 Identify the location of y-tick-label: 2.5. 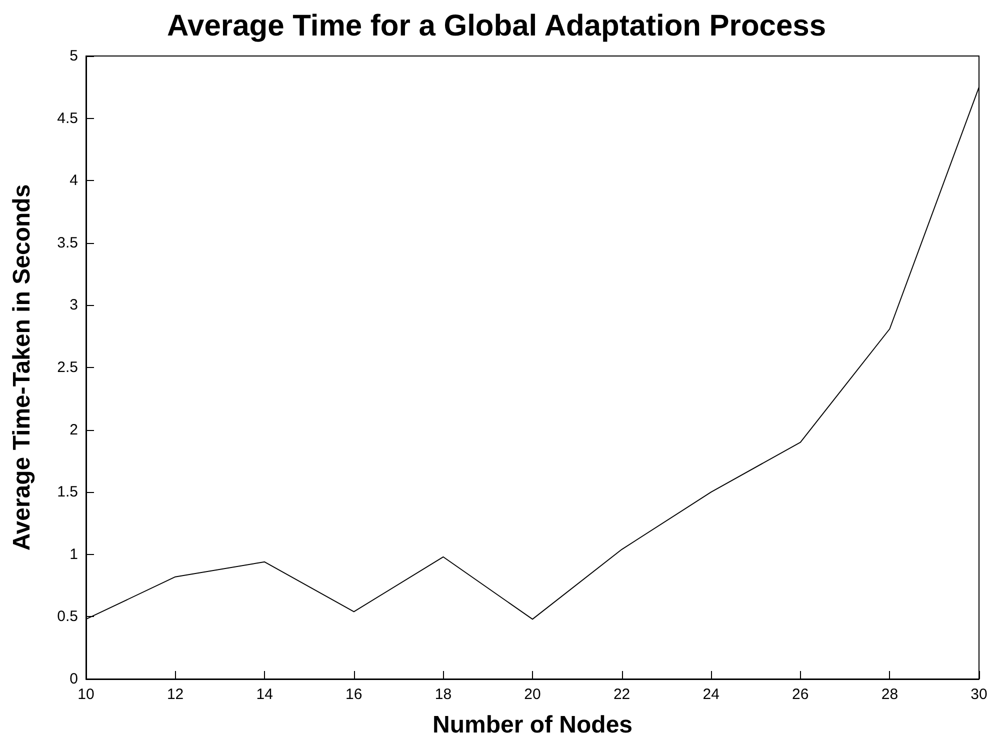
(67, 367).